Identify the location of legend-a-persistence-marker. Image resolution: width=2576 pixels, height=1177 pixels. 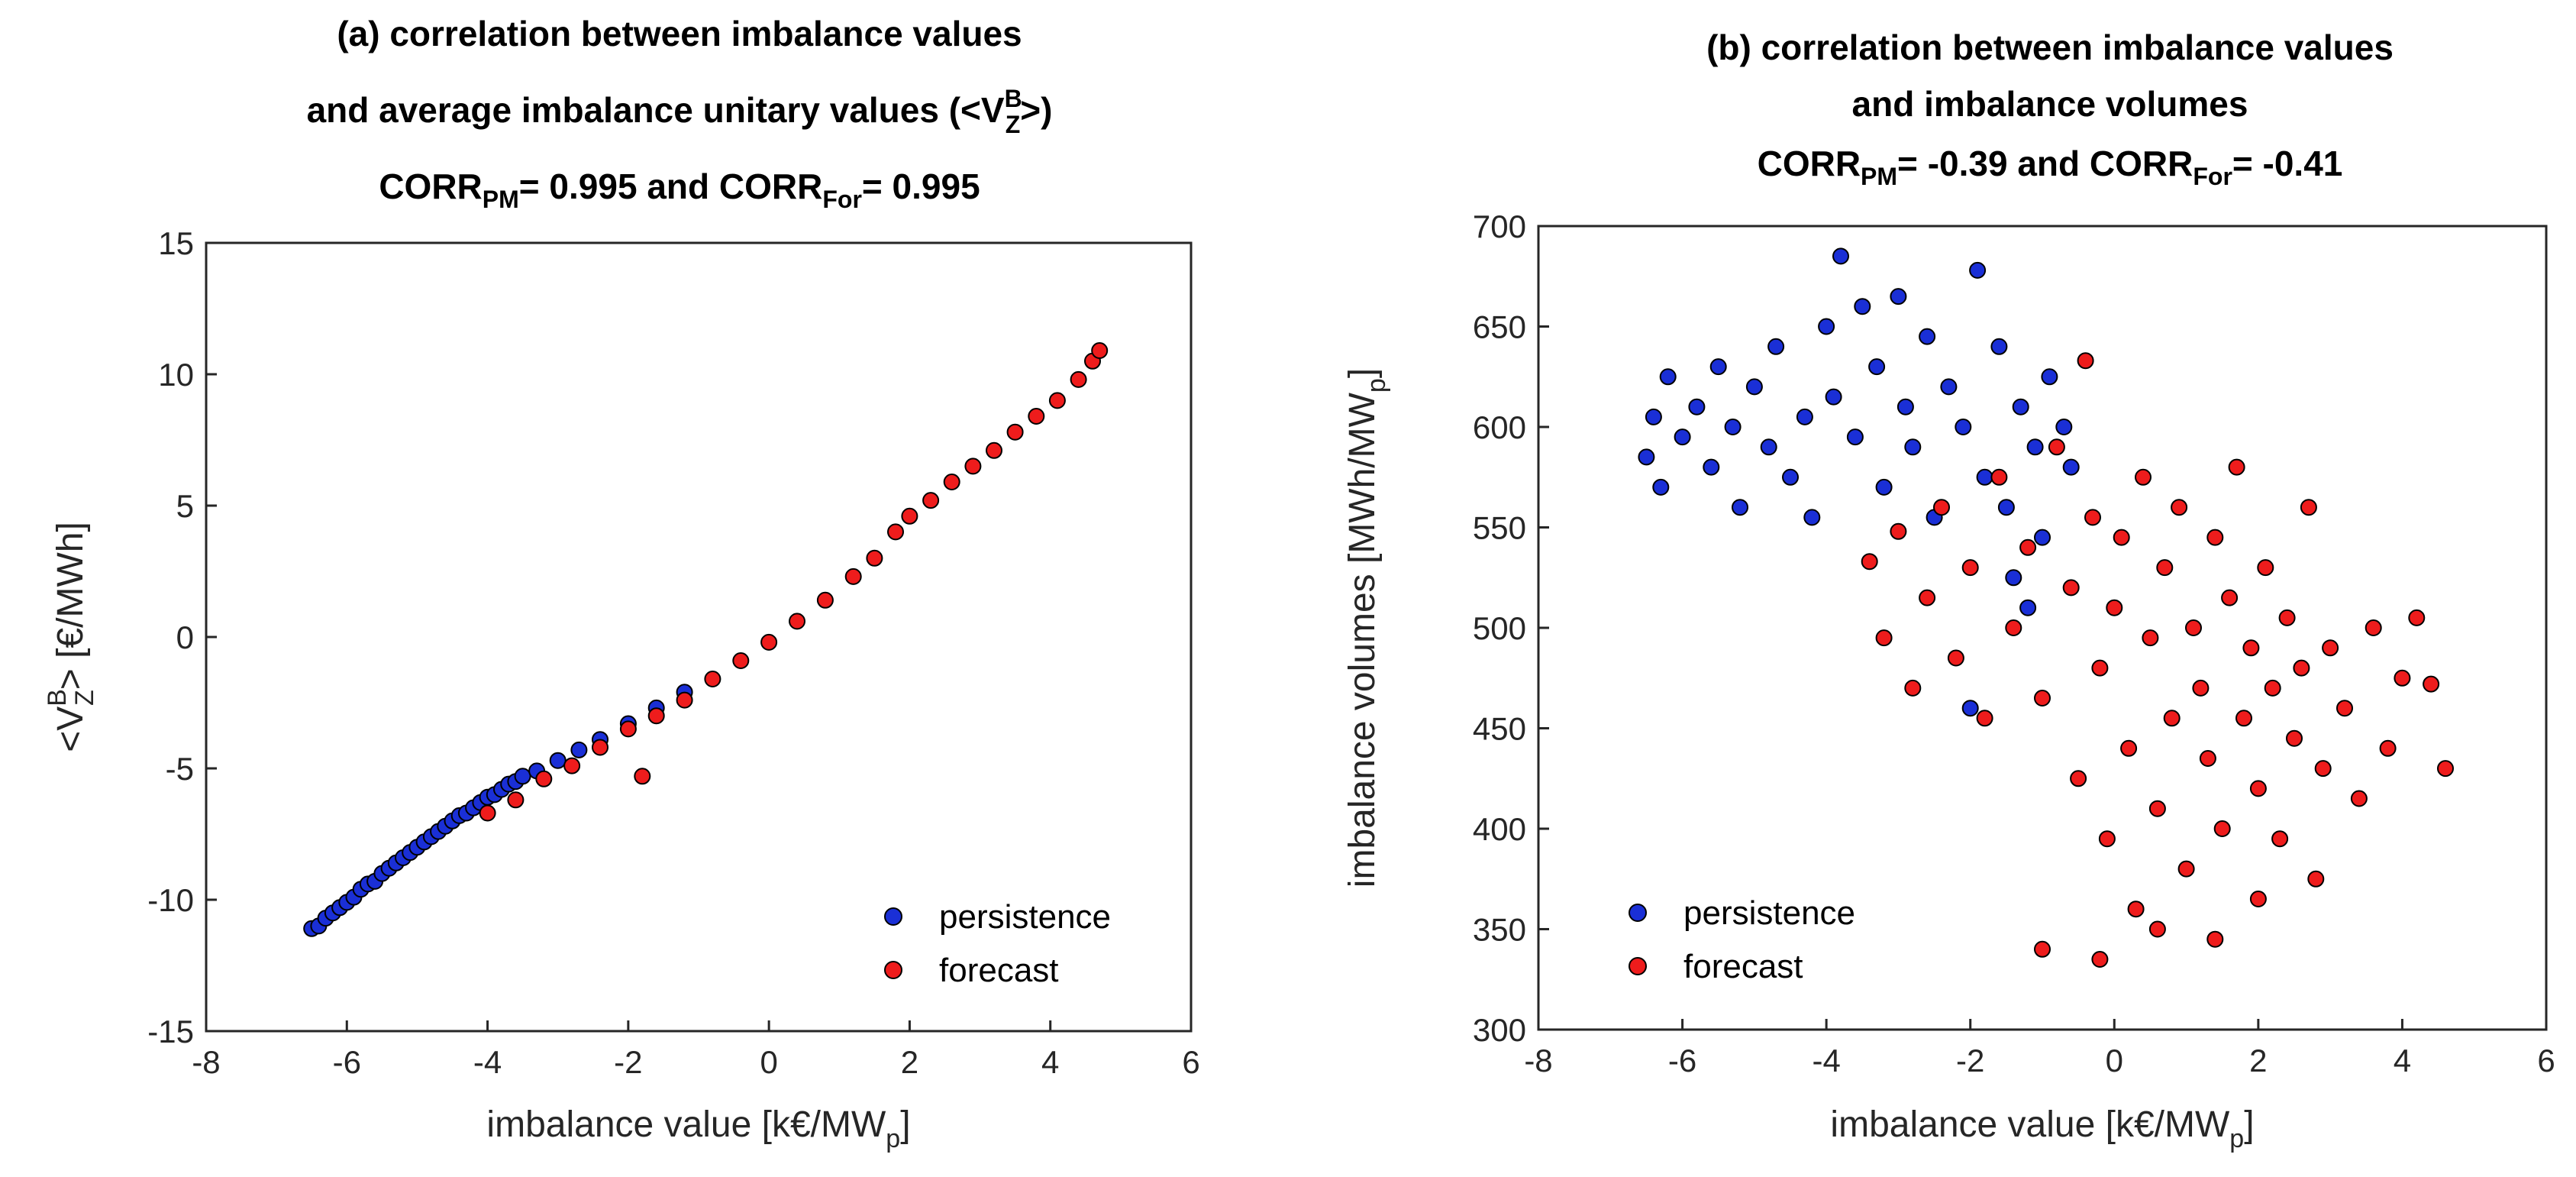
(893, 916).